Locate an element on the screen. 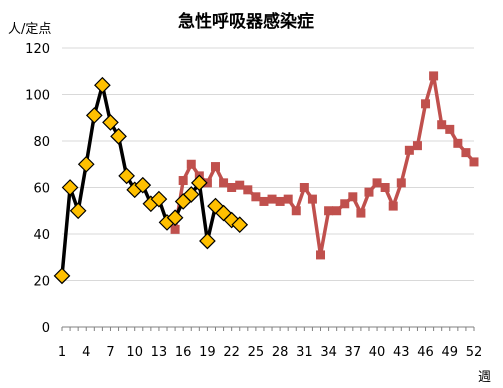  x-tick-label: 40 is located at coordinates (377, 352).